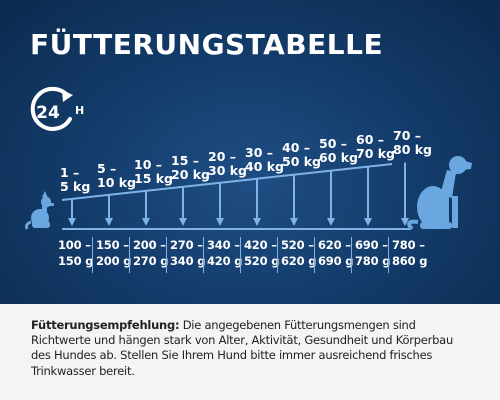  I want to click on arrow-group, so click(238, 194).